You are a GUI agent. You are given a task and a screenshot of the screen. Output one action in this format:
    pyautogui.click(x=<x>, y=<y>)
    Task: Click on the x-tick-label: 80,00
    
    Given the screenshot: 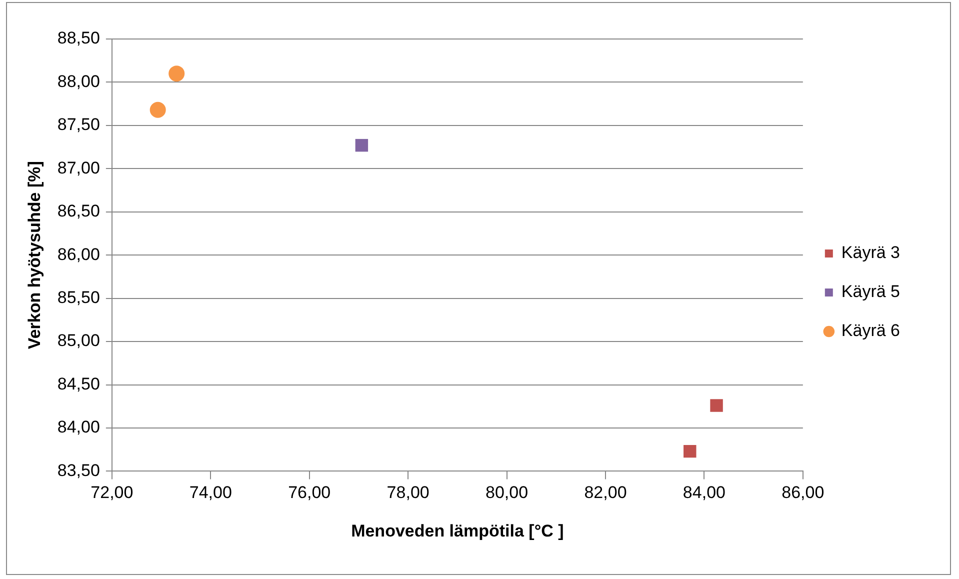 What is the action you would take?
    pyautogui.click(x=507, y=492)
    